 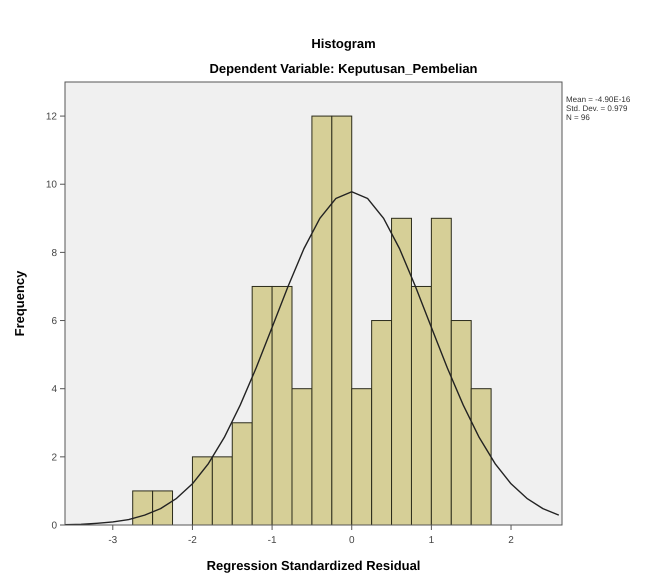 What do you see at coordinates (54, 458) in the screenshot?
I see `y-tick-label: 2` at bounding box center [54, 458].